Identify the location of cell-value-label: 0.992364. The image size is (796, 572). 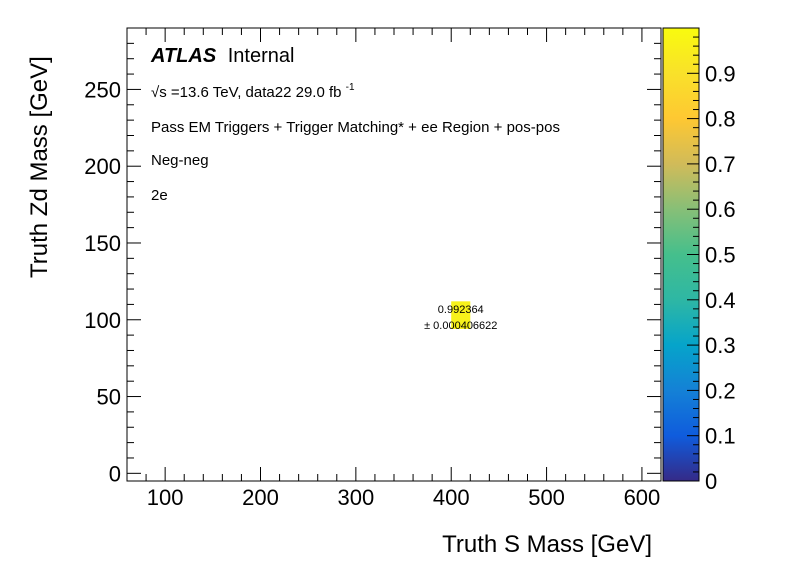
(461, 310).